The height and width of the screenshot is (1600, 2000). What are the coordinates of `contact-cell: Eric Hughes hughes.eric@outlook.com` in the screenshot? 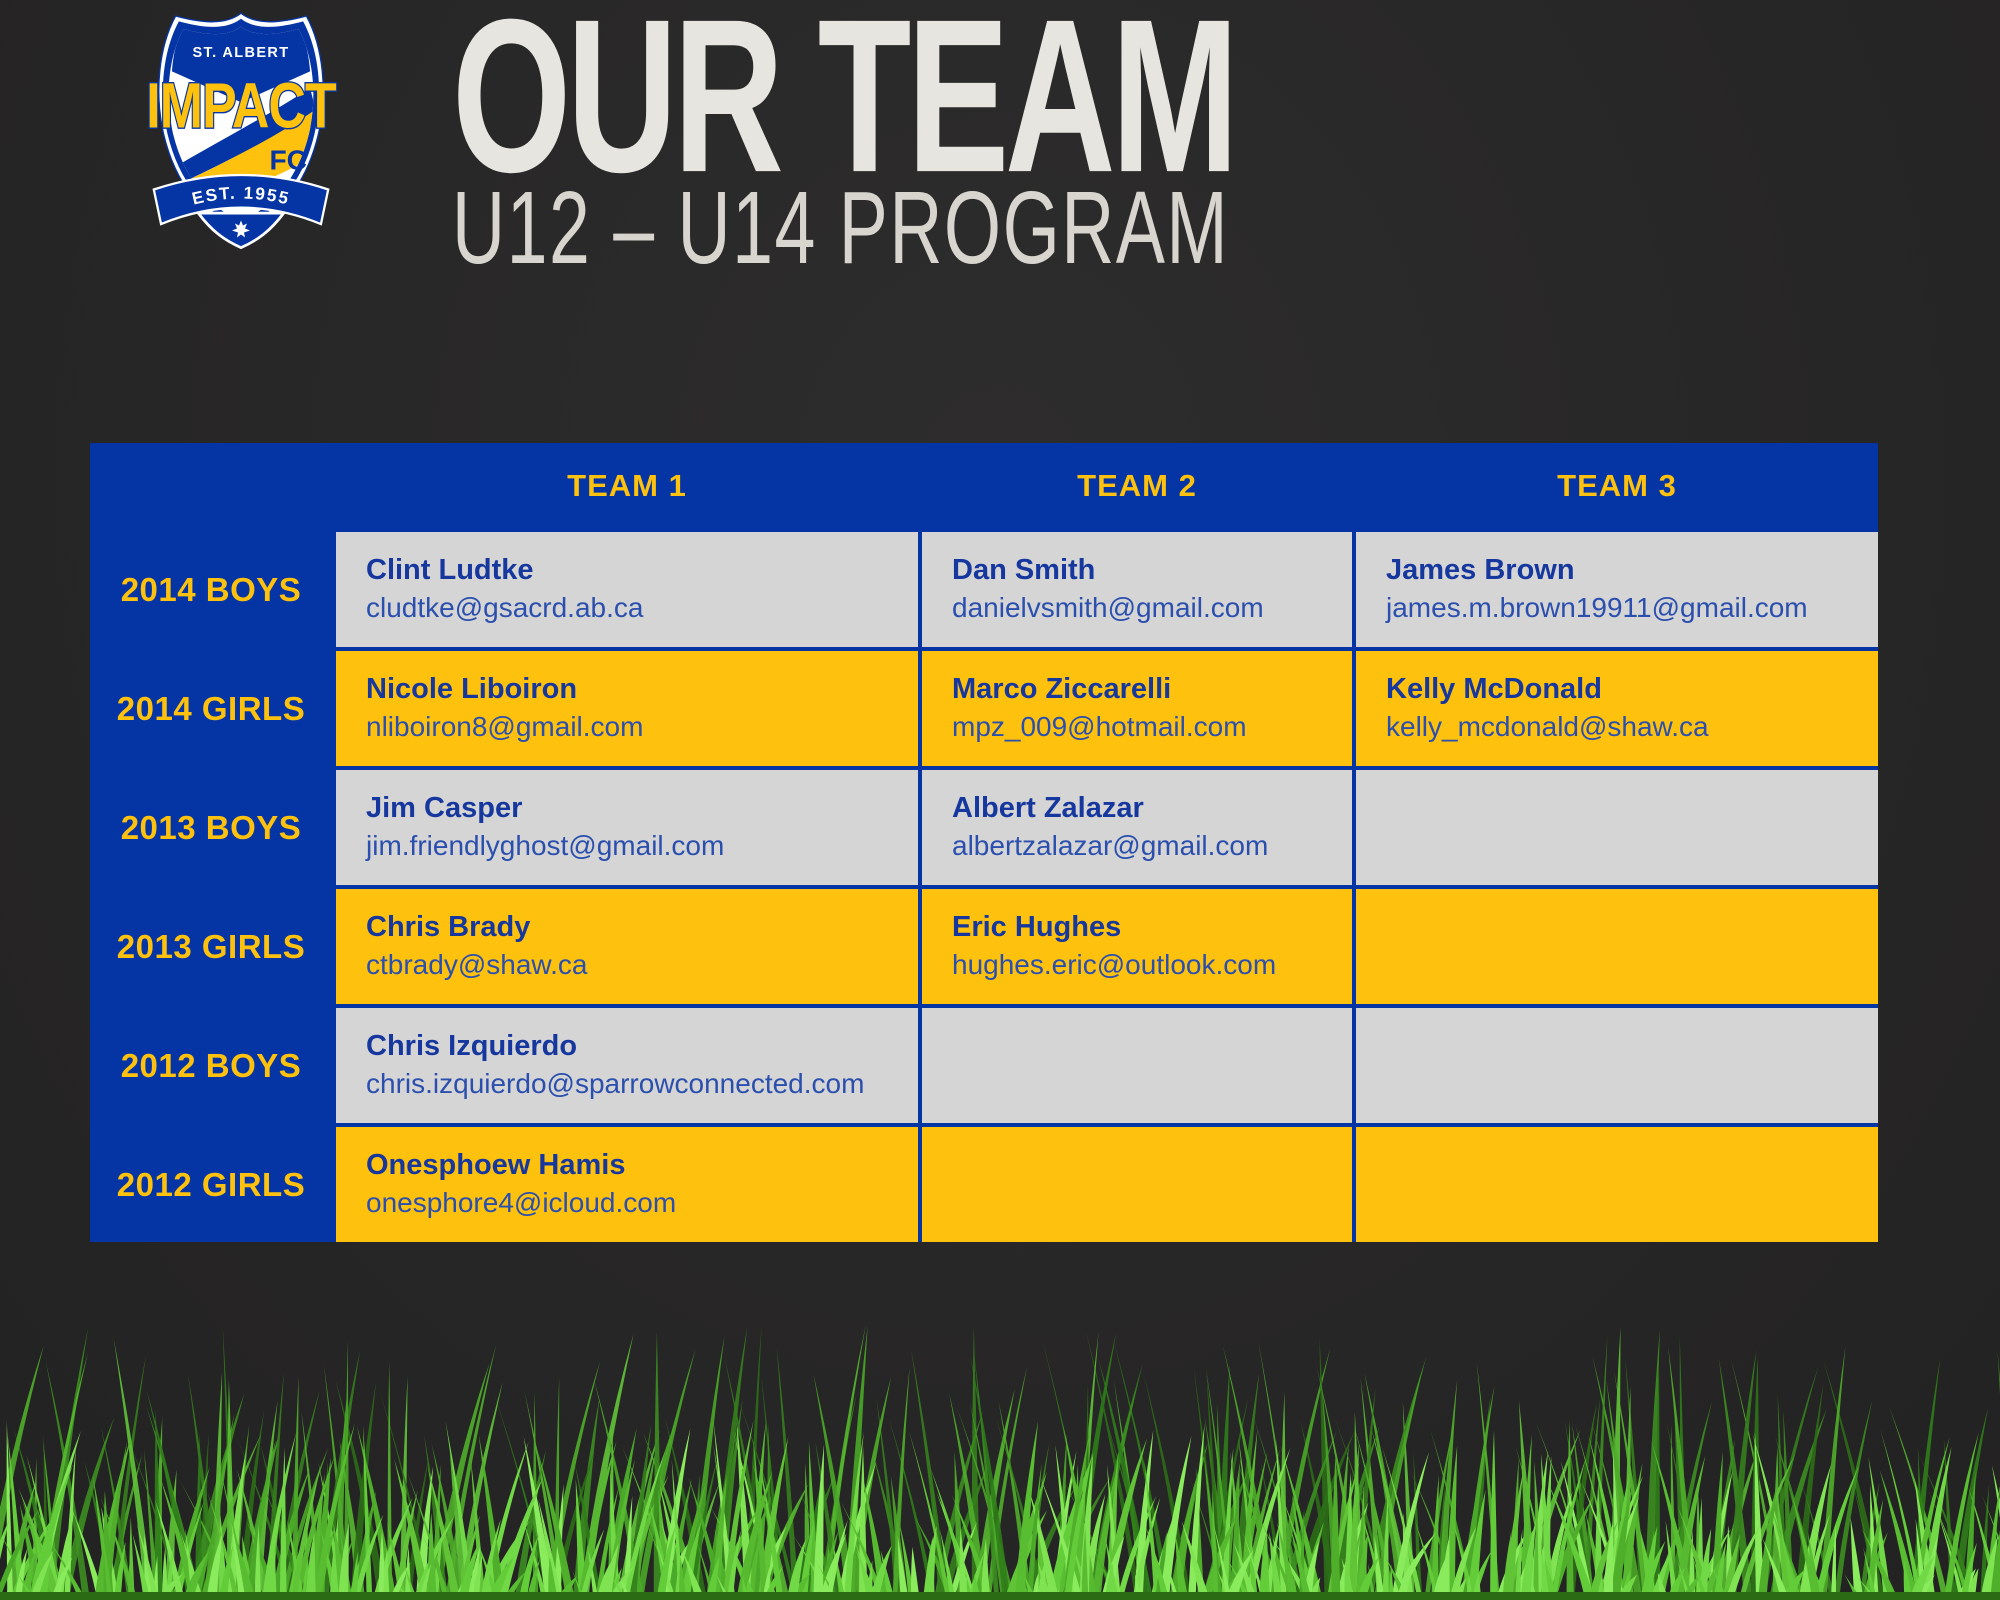 It's located at (1137, 946).